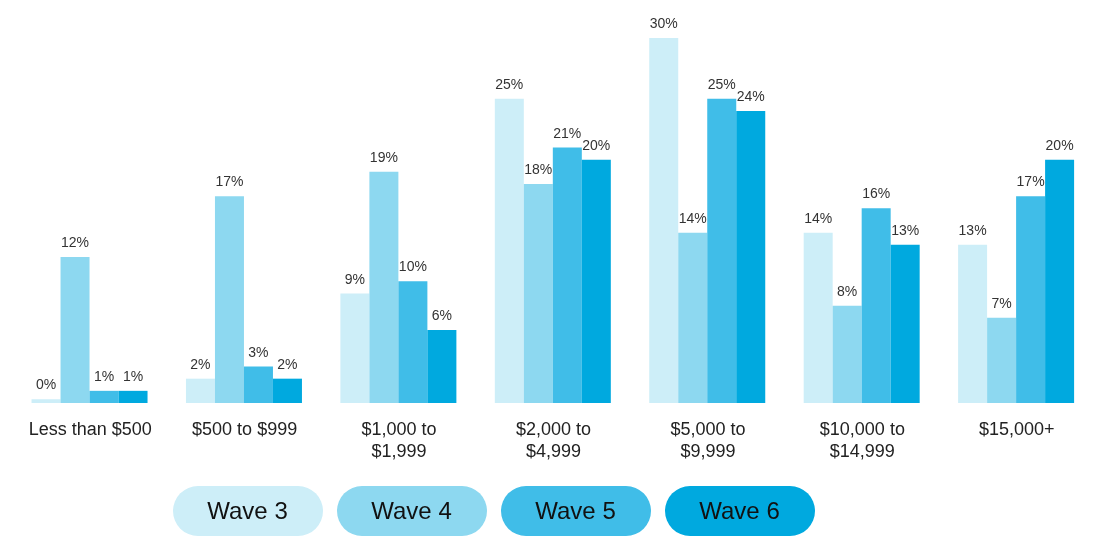 The image size is (1107, 537). Describe the element at coordinates (75, 242) in the screenshot. I see `data-label: 12%` at that location.